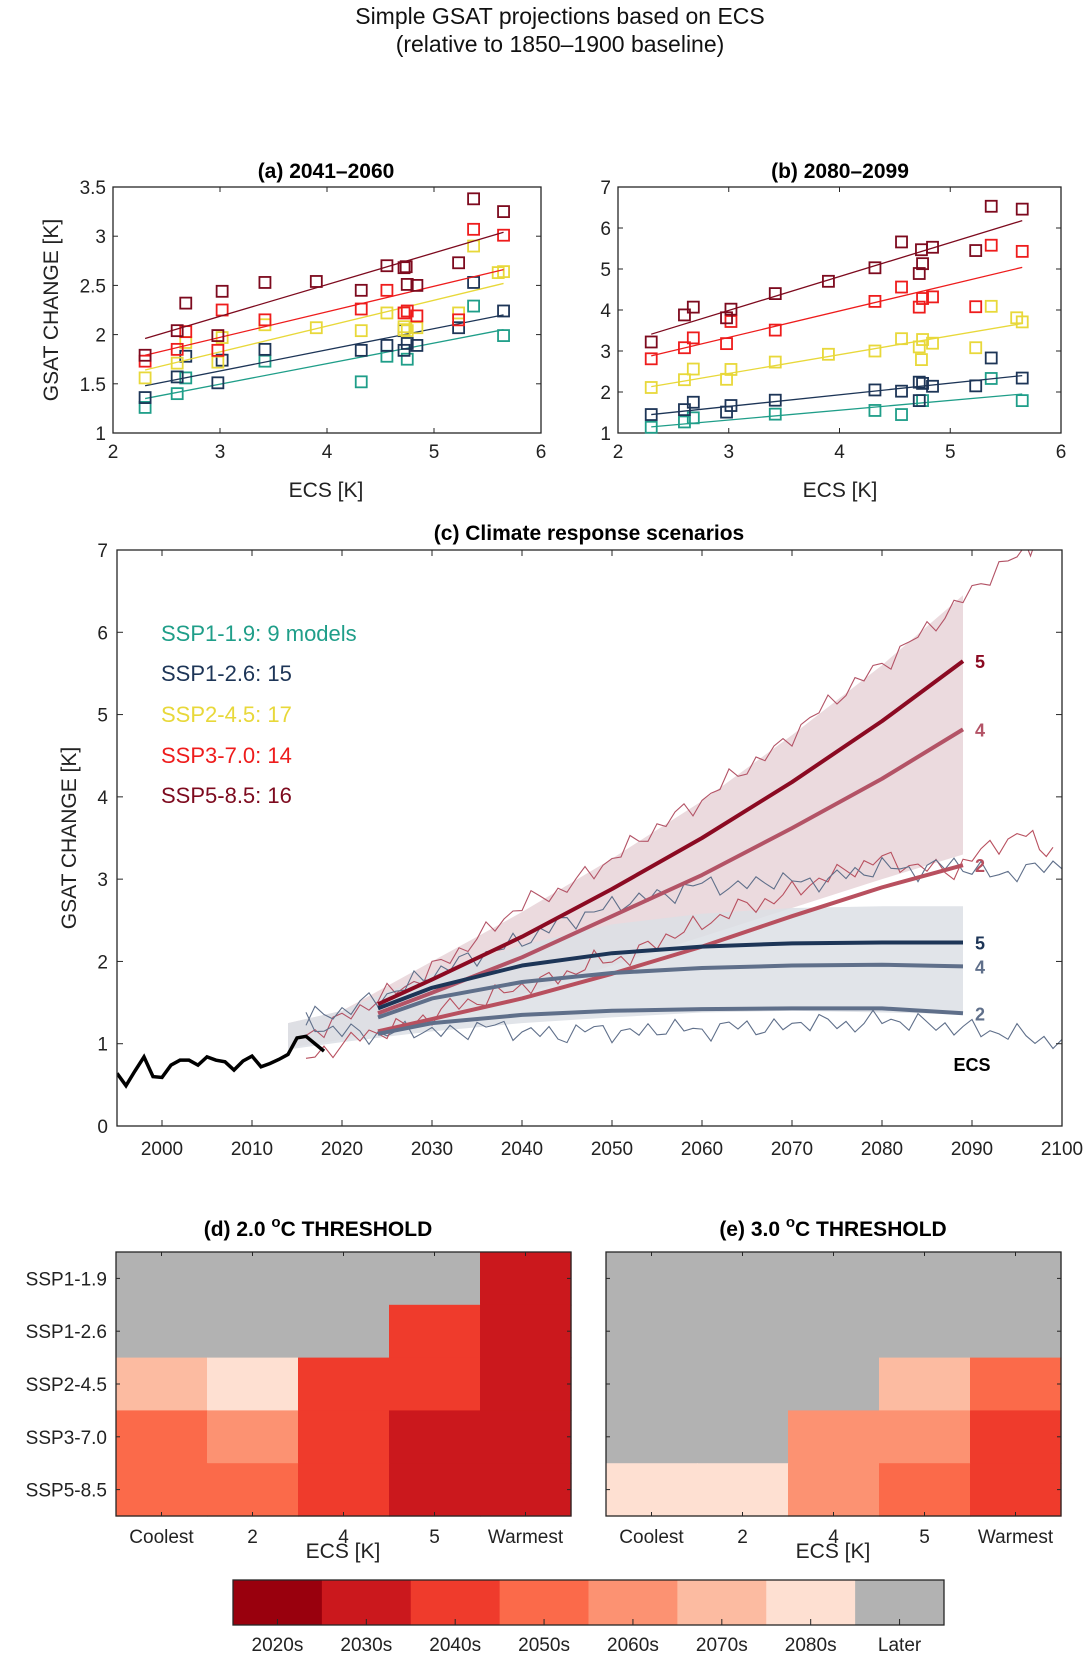 The image size is (1088, 1654). What do you see at coordinates (275, 1222) in the screenshot?
I see `panel-d-degree: o` at bounding box center [275, 1222].